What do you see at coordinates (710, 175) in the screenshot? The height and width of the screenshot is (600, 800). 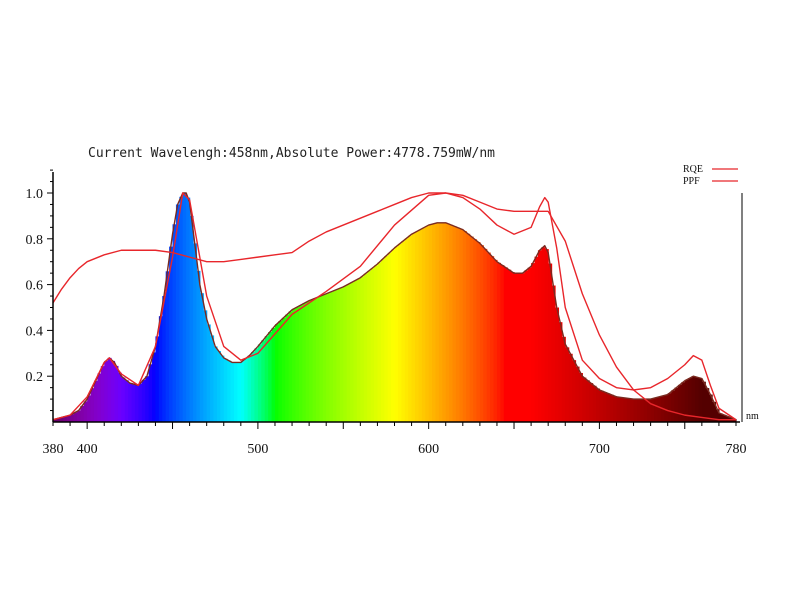 I see `legend: RQE PPF` at bounding box center [710, 175].